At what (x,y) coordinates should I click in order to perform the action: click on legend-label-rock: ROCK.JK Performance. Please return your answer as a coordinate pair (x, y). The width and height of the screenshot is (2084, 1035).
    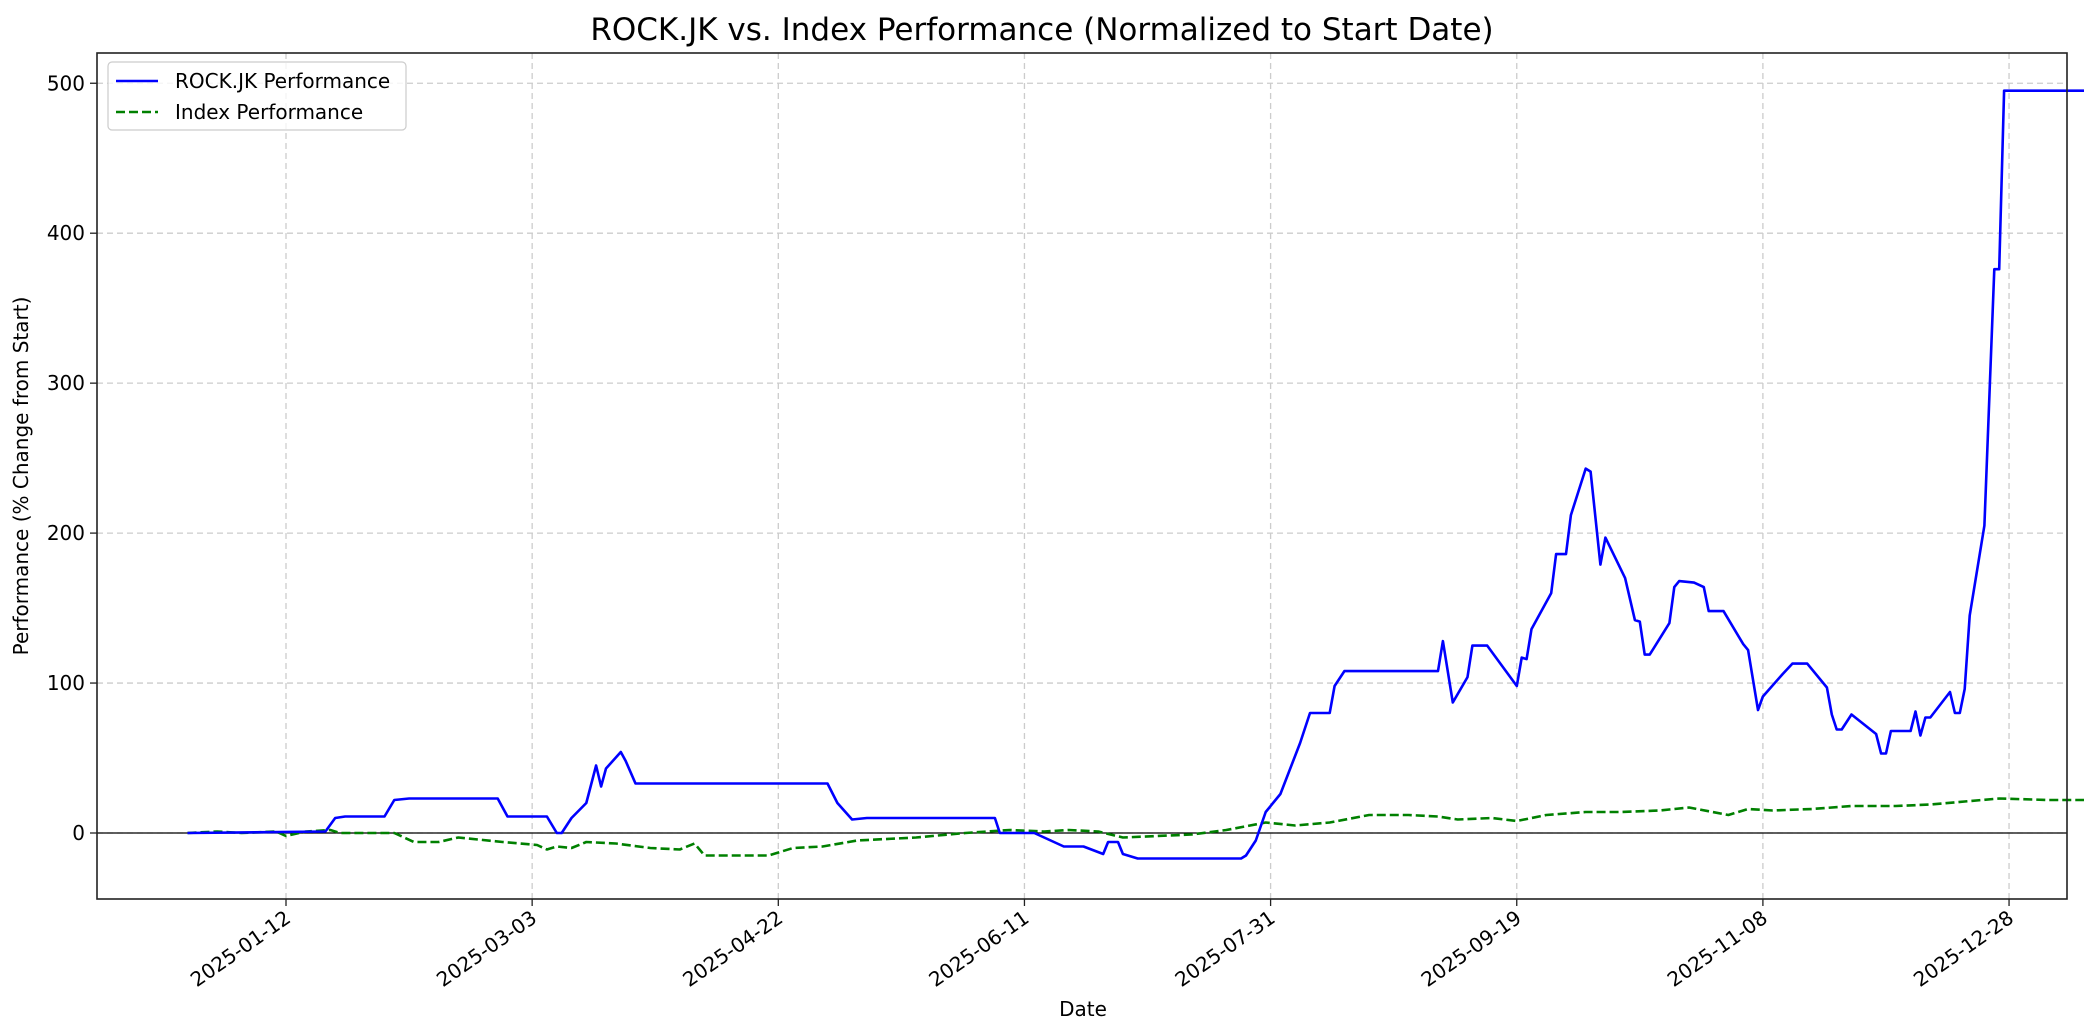
    Looking at the image, I should click on (282, 81).